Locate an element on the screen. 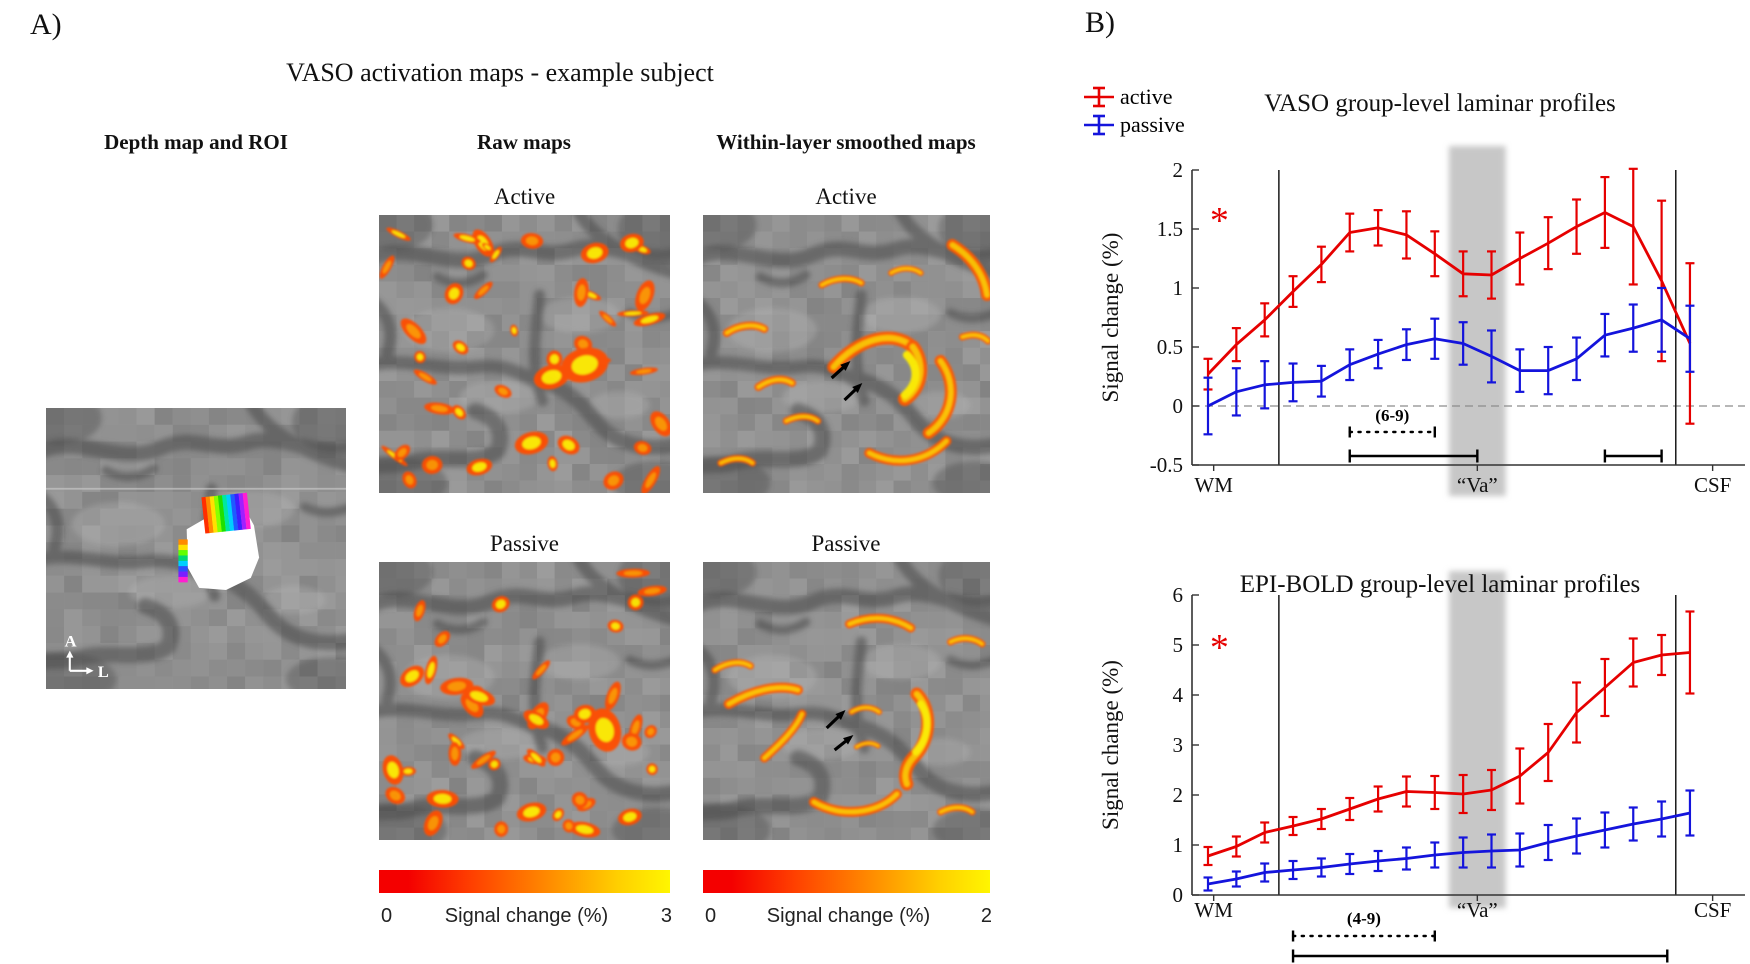 The image size is (1750, 964). roi-overlay is located at coordinates (223, 551).